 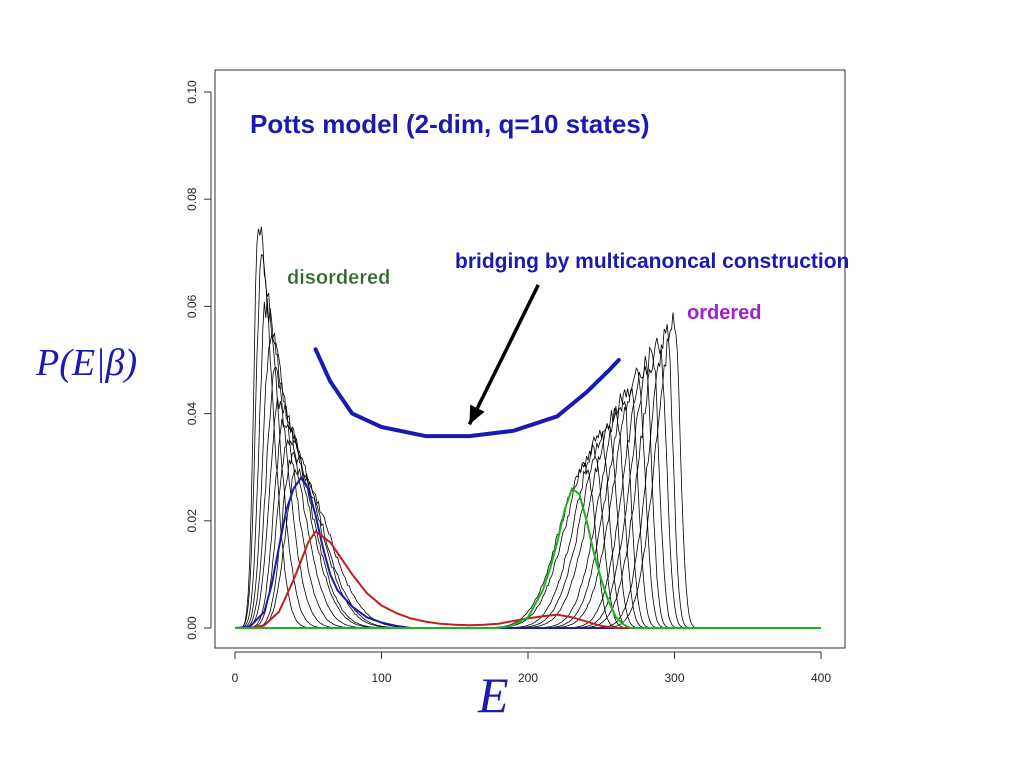 What do you see at coordinates (192, 306) in the screenshot?
I see `y-tick-label: 0.06` at bounding box center [192, 306].